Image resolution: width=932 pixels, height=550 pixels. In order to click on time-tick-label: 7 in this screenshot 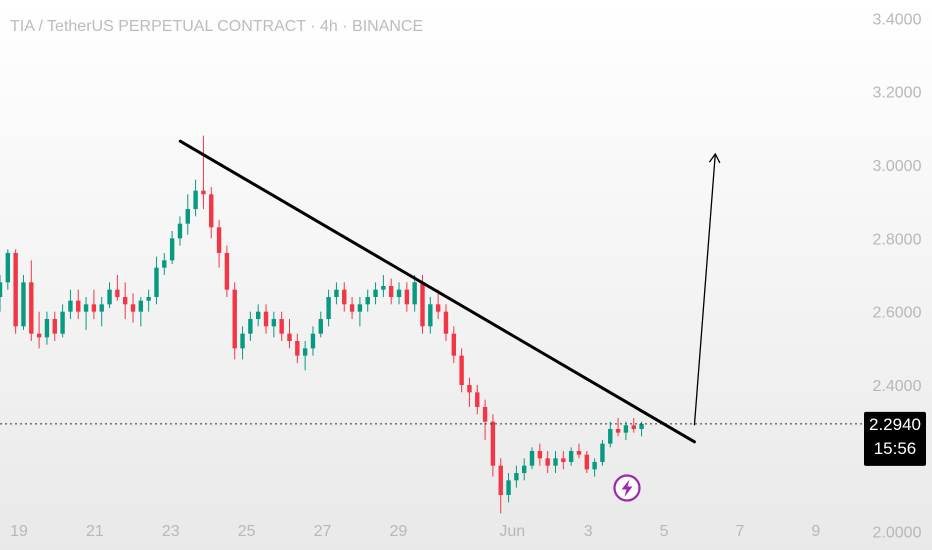, I will do `click(740, 531)`.